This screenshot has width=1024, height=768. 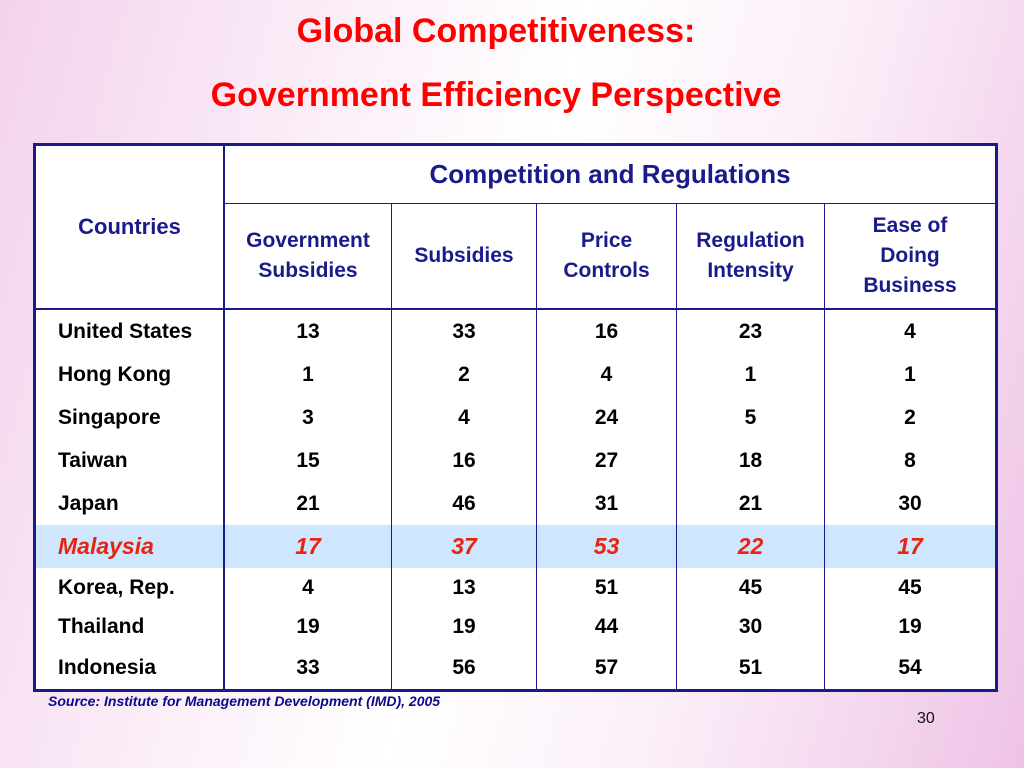 What do you see at coordinates (129, 626) in the screenshot?
I see `country-cell: Thailand` at bounding box center [129, 626].